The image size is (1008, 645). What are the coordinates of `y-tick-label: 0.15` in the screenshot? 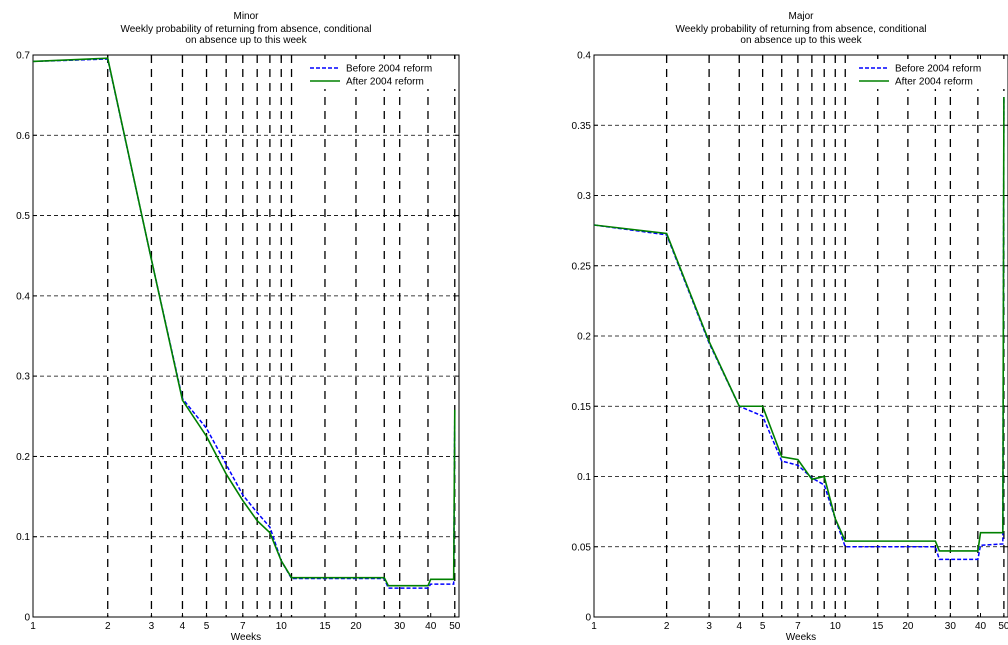 It's located at (582, 407).